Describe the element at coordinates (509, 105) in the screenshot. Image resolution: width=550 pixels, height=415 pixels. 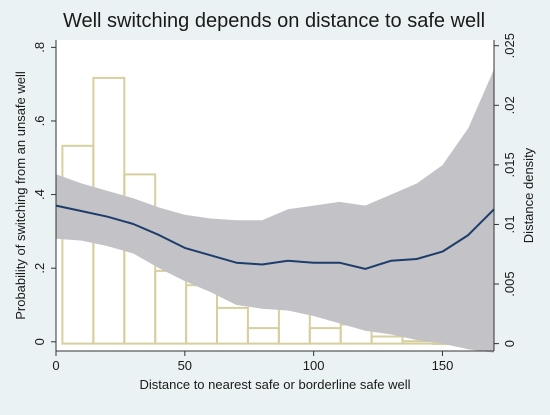
I see `y2-tick-label: .02` at that location.